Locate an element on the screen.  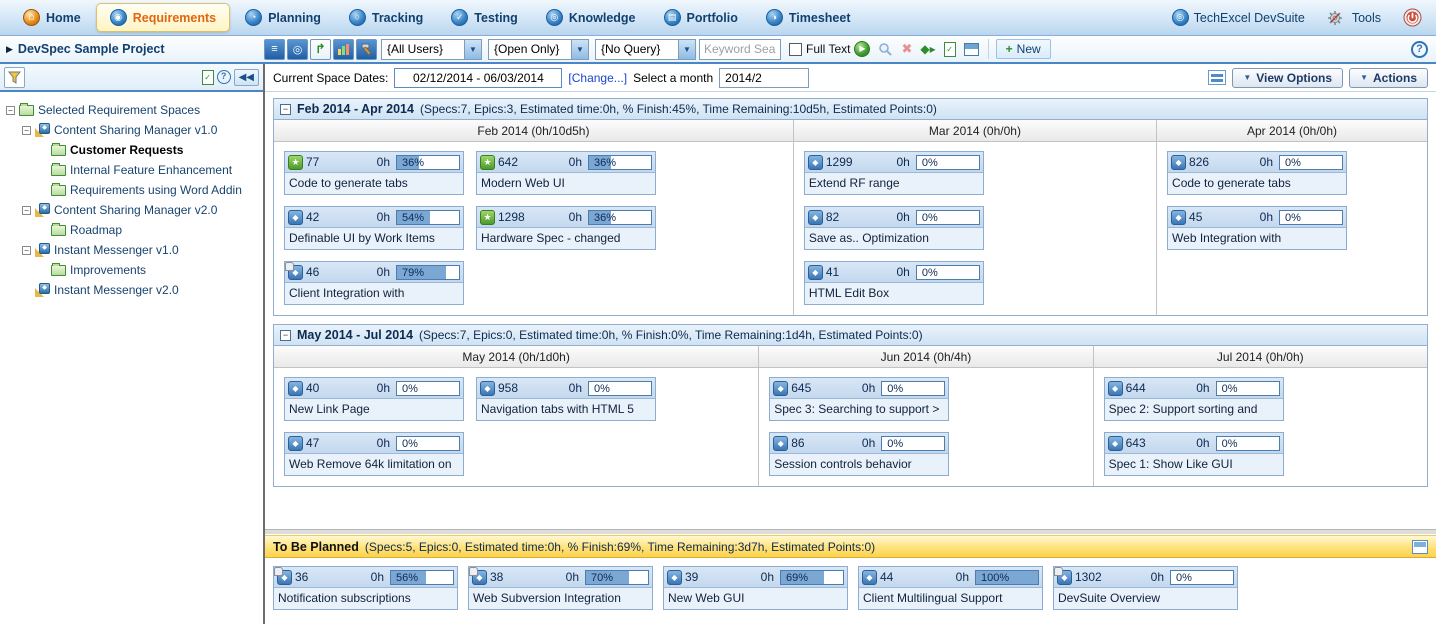
spec-card: ◆ 45 0h 0% Web Integration with is located at coordinates (1257, 228).